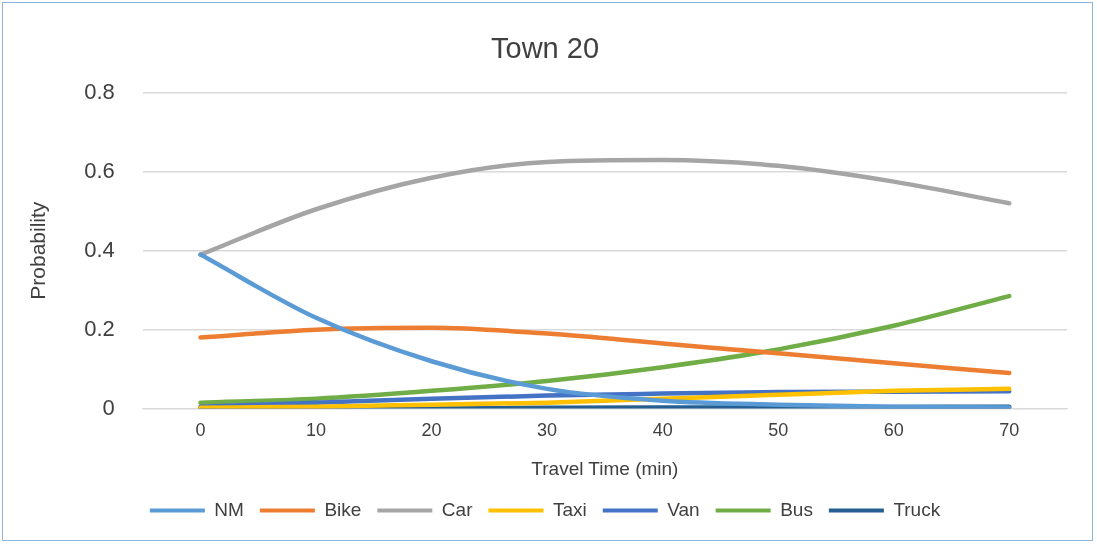  Describe the element at coordinates (893, 430) in the screenshot. I see `x-tick-label: 60` at that location.